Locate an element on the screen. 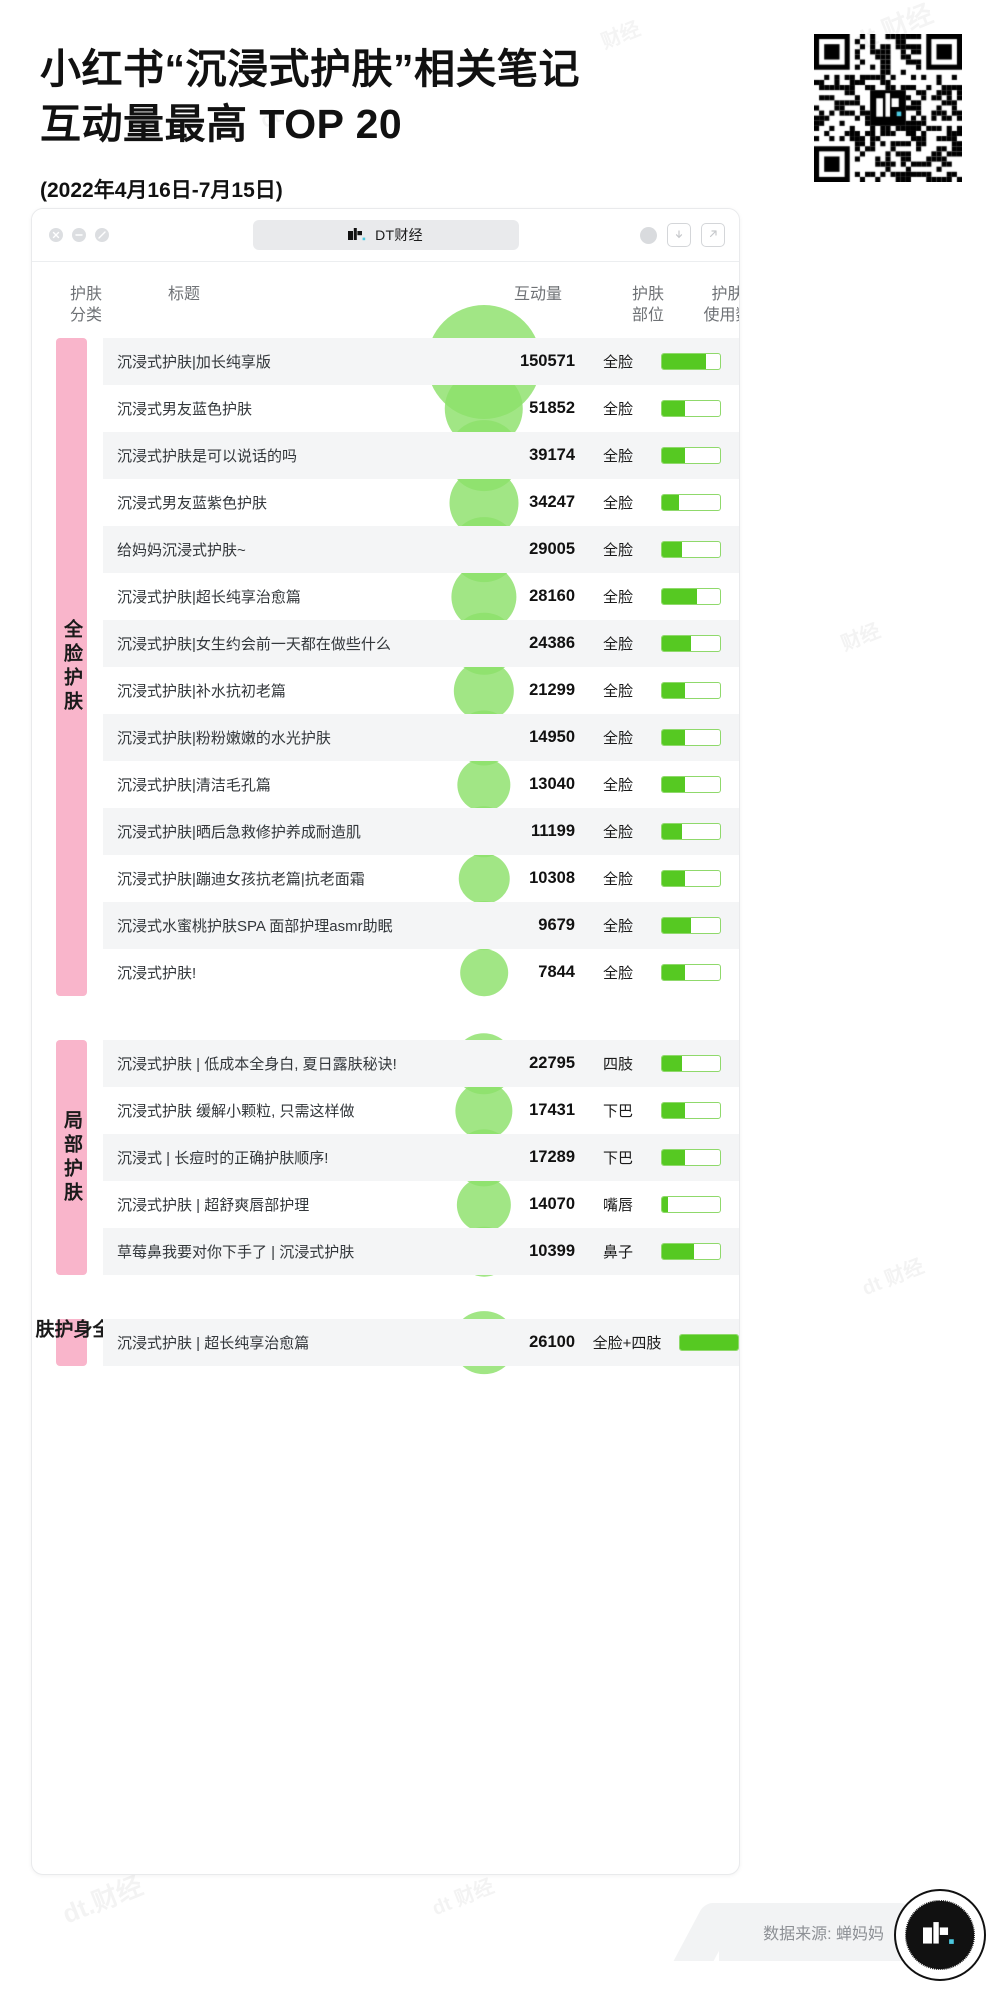  row-engagement-value: 28160 is located at coordinates (552, 596).